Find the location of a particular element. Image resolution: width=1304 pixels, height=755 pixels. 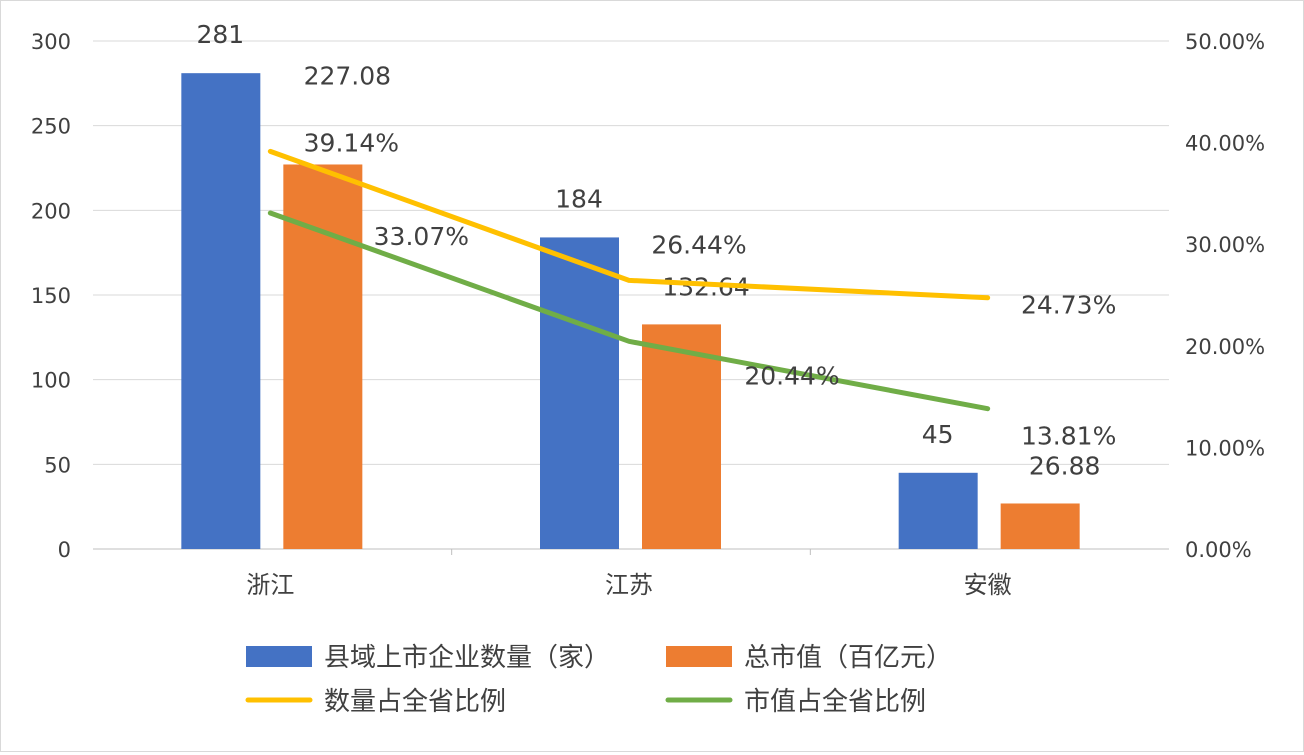

legend-label: 县域上市企业数量（家） is located at coordinates (467, 658).